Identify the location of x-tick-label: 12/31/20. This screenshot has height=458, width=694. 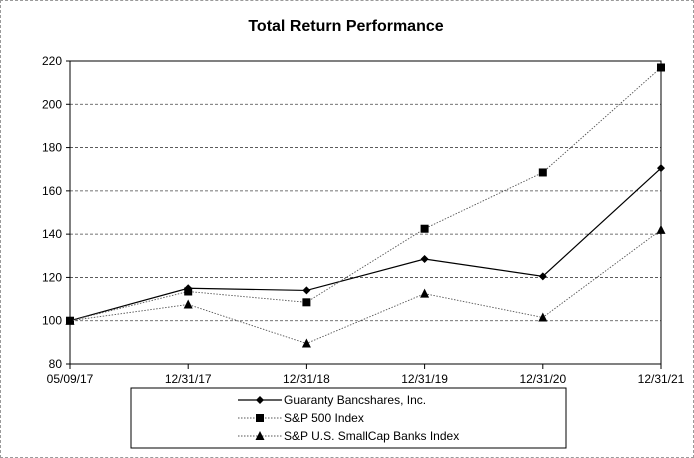
(542, 379).